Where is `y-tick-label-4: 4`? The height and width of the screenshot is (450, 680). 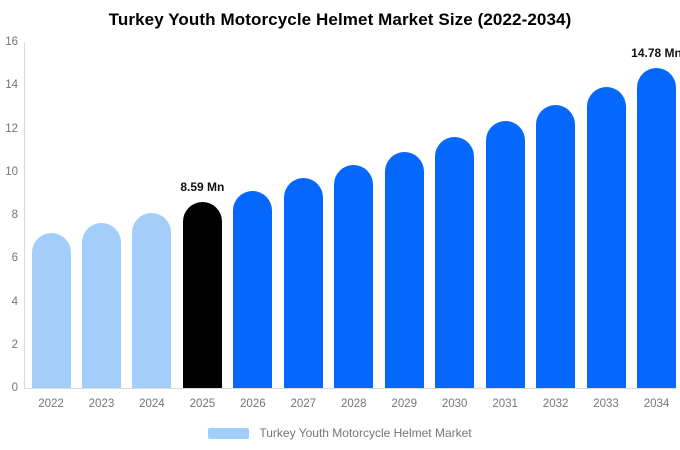
y-tick-label-4: 4 is located at coordinates (14, 301).